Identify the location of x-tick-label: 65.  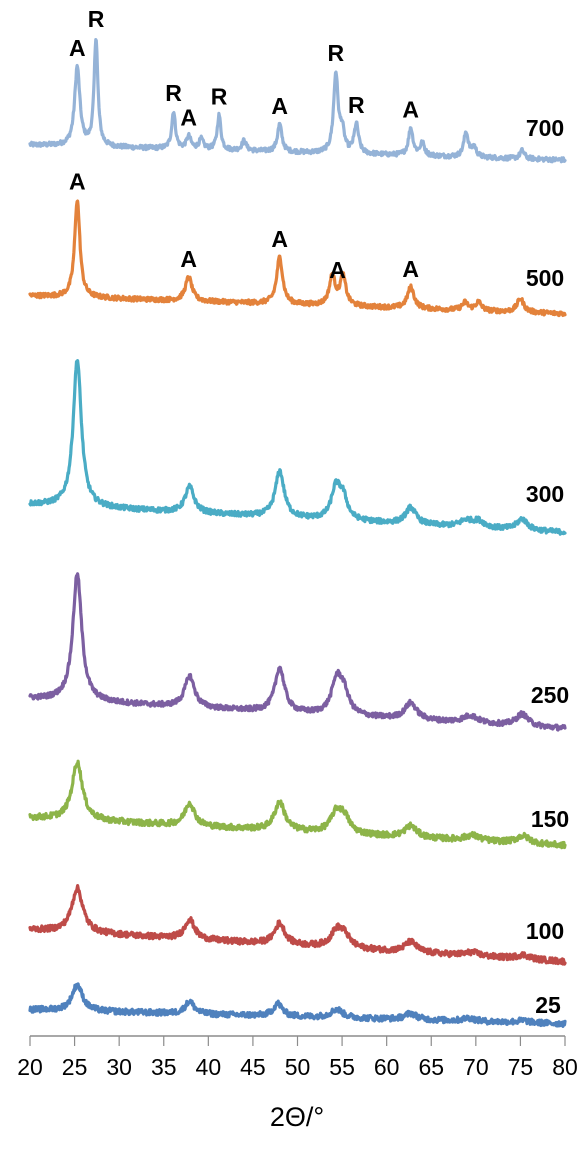
(431, 1067).